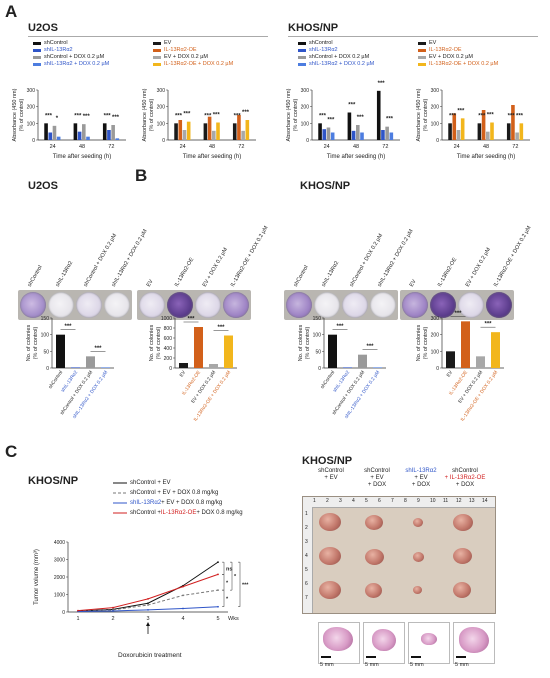 This screenshot has height=678, width=550. What do you see at coordinates (53, 147) in the screenshot?
I see `x-tick-label: 24` at bounding box center [53, 147].